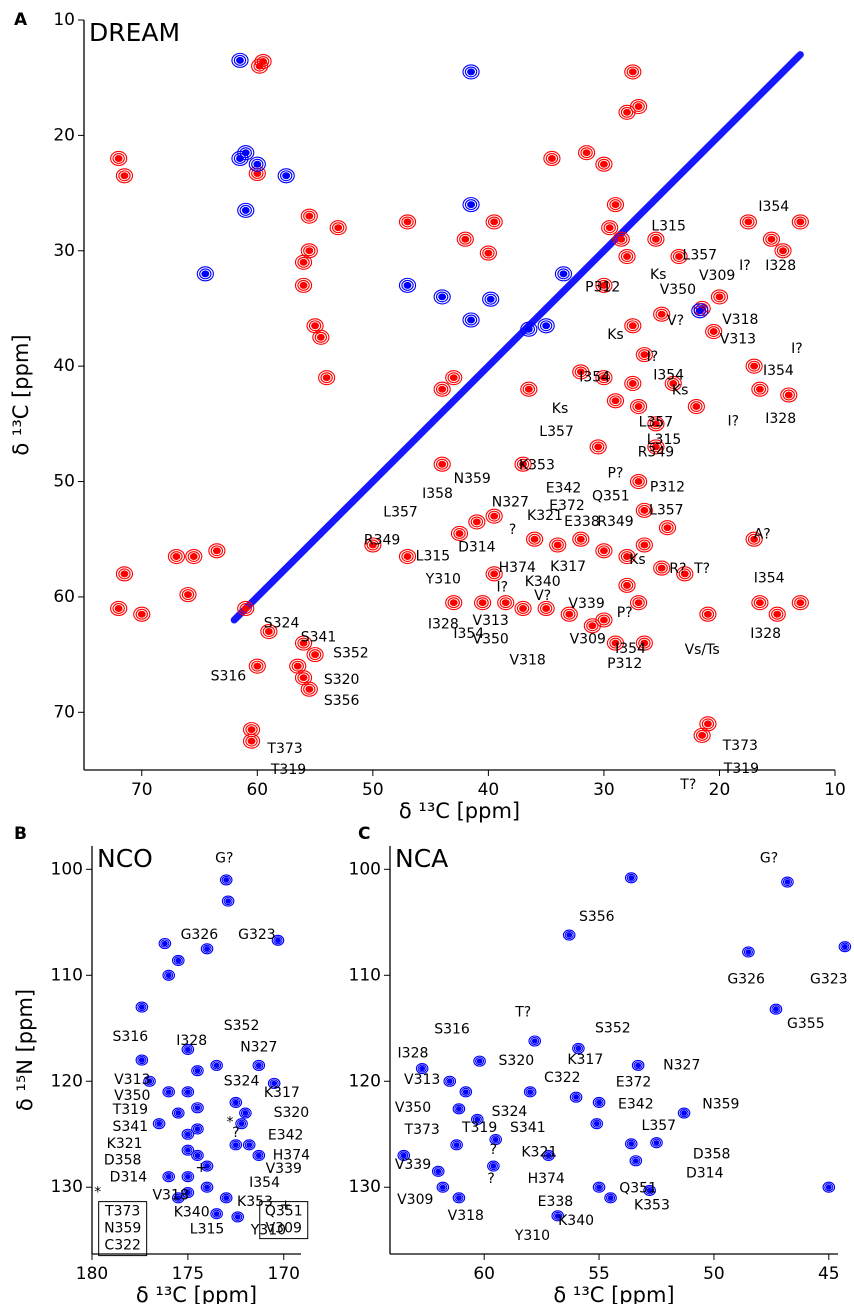 The image size is (854, 1308). I want to click on x-tick-label: 20, so click(720, 790).